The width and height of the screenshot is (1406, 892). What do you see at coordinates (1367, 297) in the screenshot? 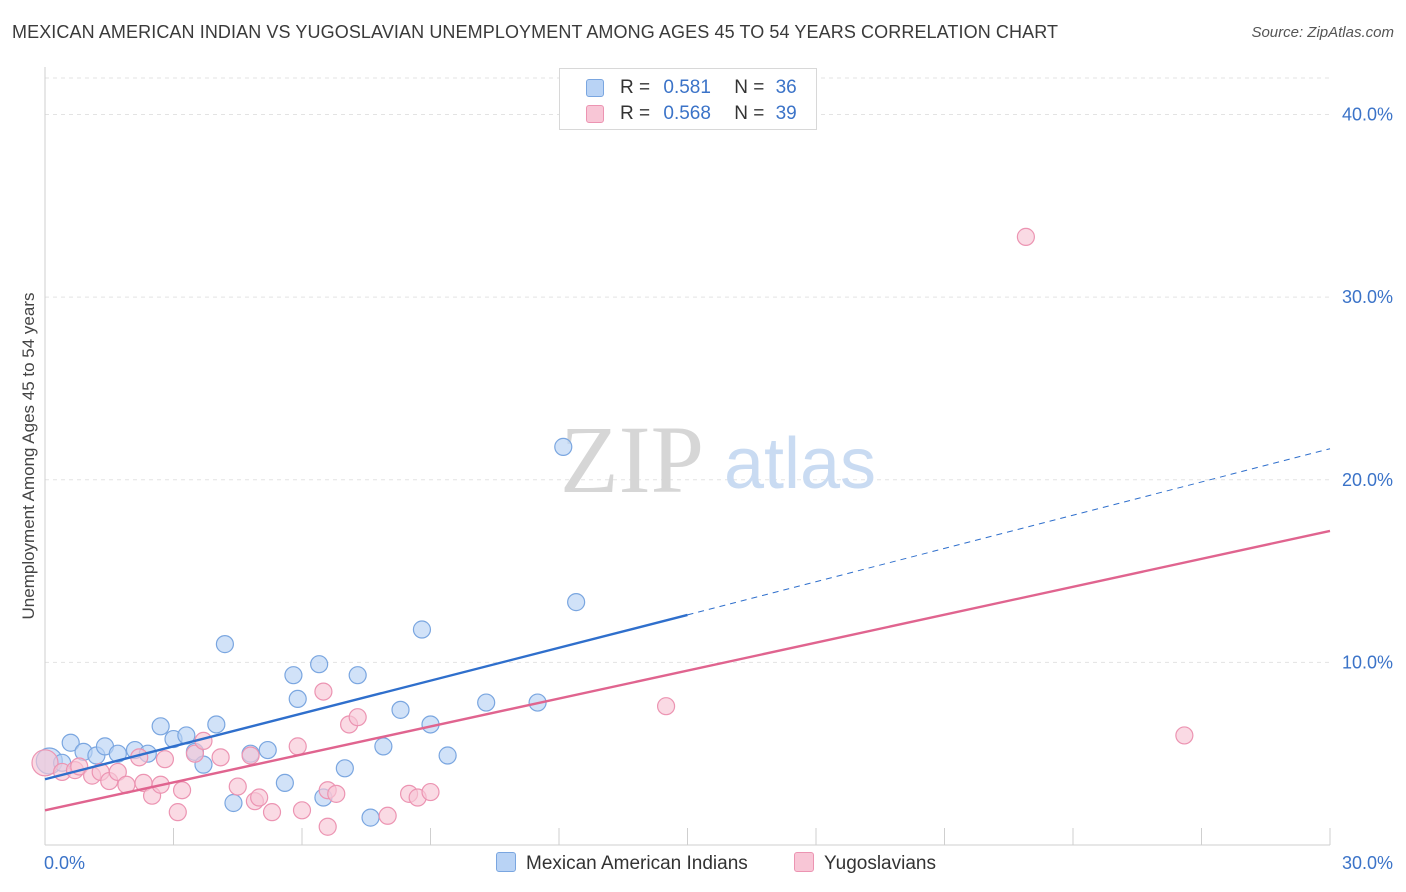
I see `y-tick-label: 30.0%` at bounding box center [1367, 297].